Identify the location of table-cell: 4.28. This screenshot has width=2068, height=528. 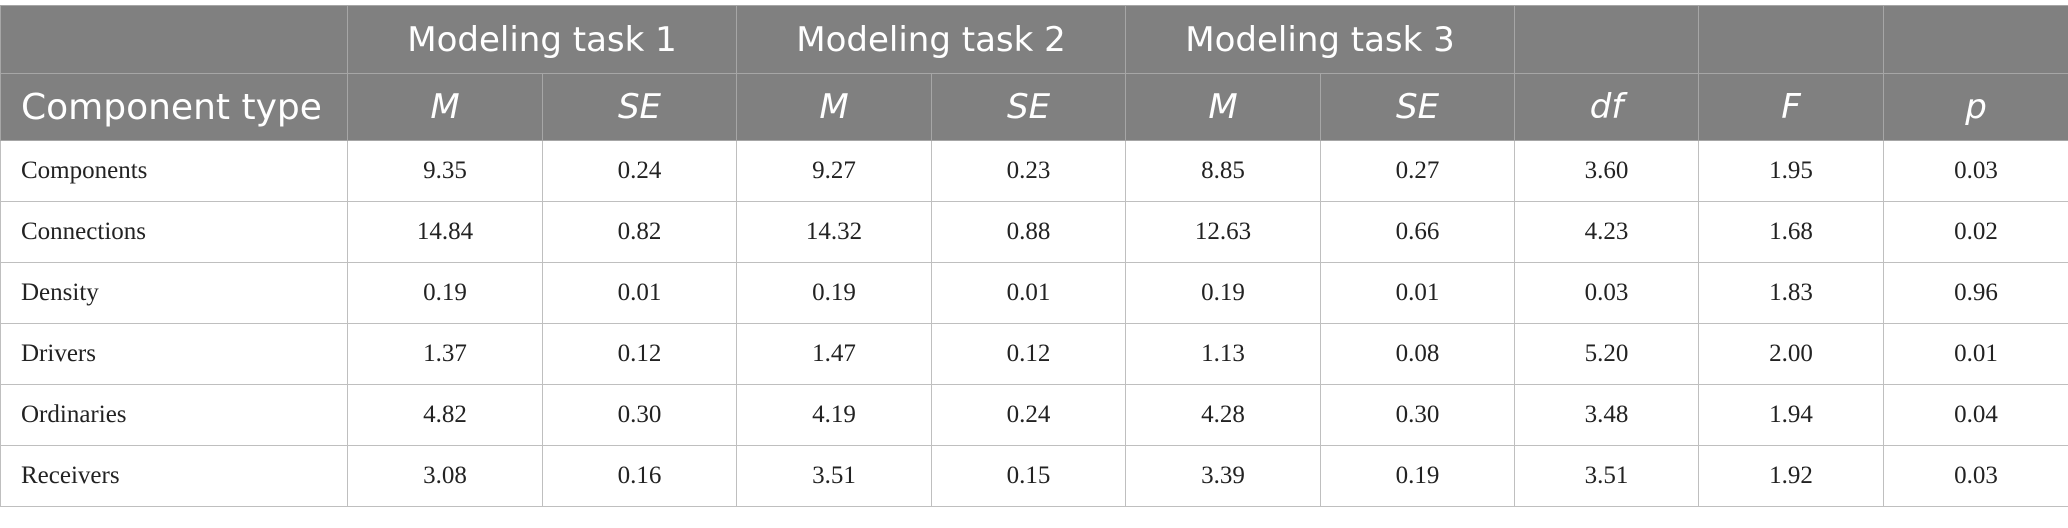
(1223, 415).